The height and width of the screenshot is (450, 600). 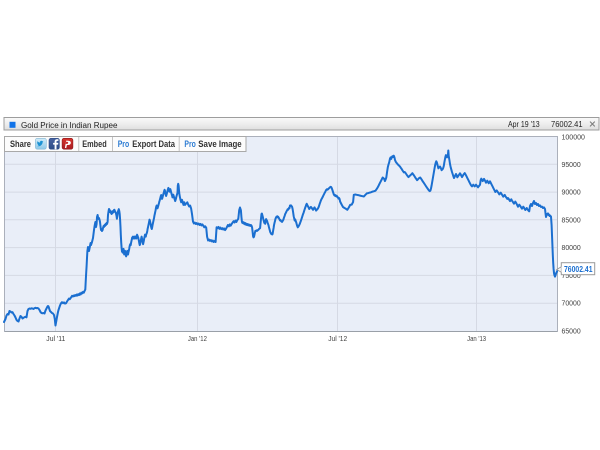 I want to click on svg-text: 85000, so click(x=571, y=219).